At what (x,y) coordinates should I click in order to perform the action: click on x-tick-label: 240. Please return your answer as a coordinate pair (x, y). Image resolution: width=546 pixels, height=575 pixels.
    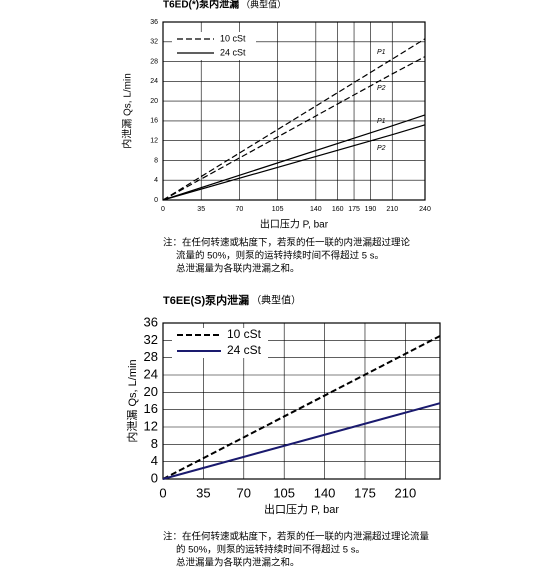
    Looking at the image, I should click on (425, 209).